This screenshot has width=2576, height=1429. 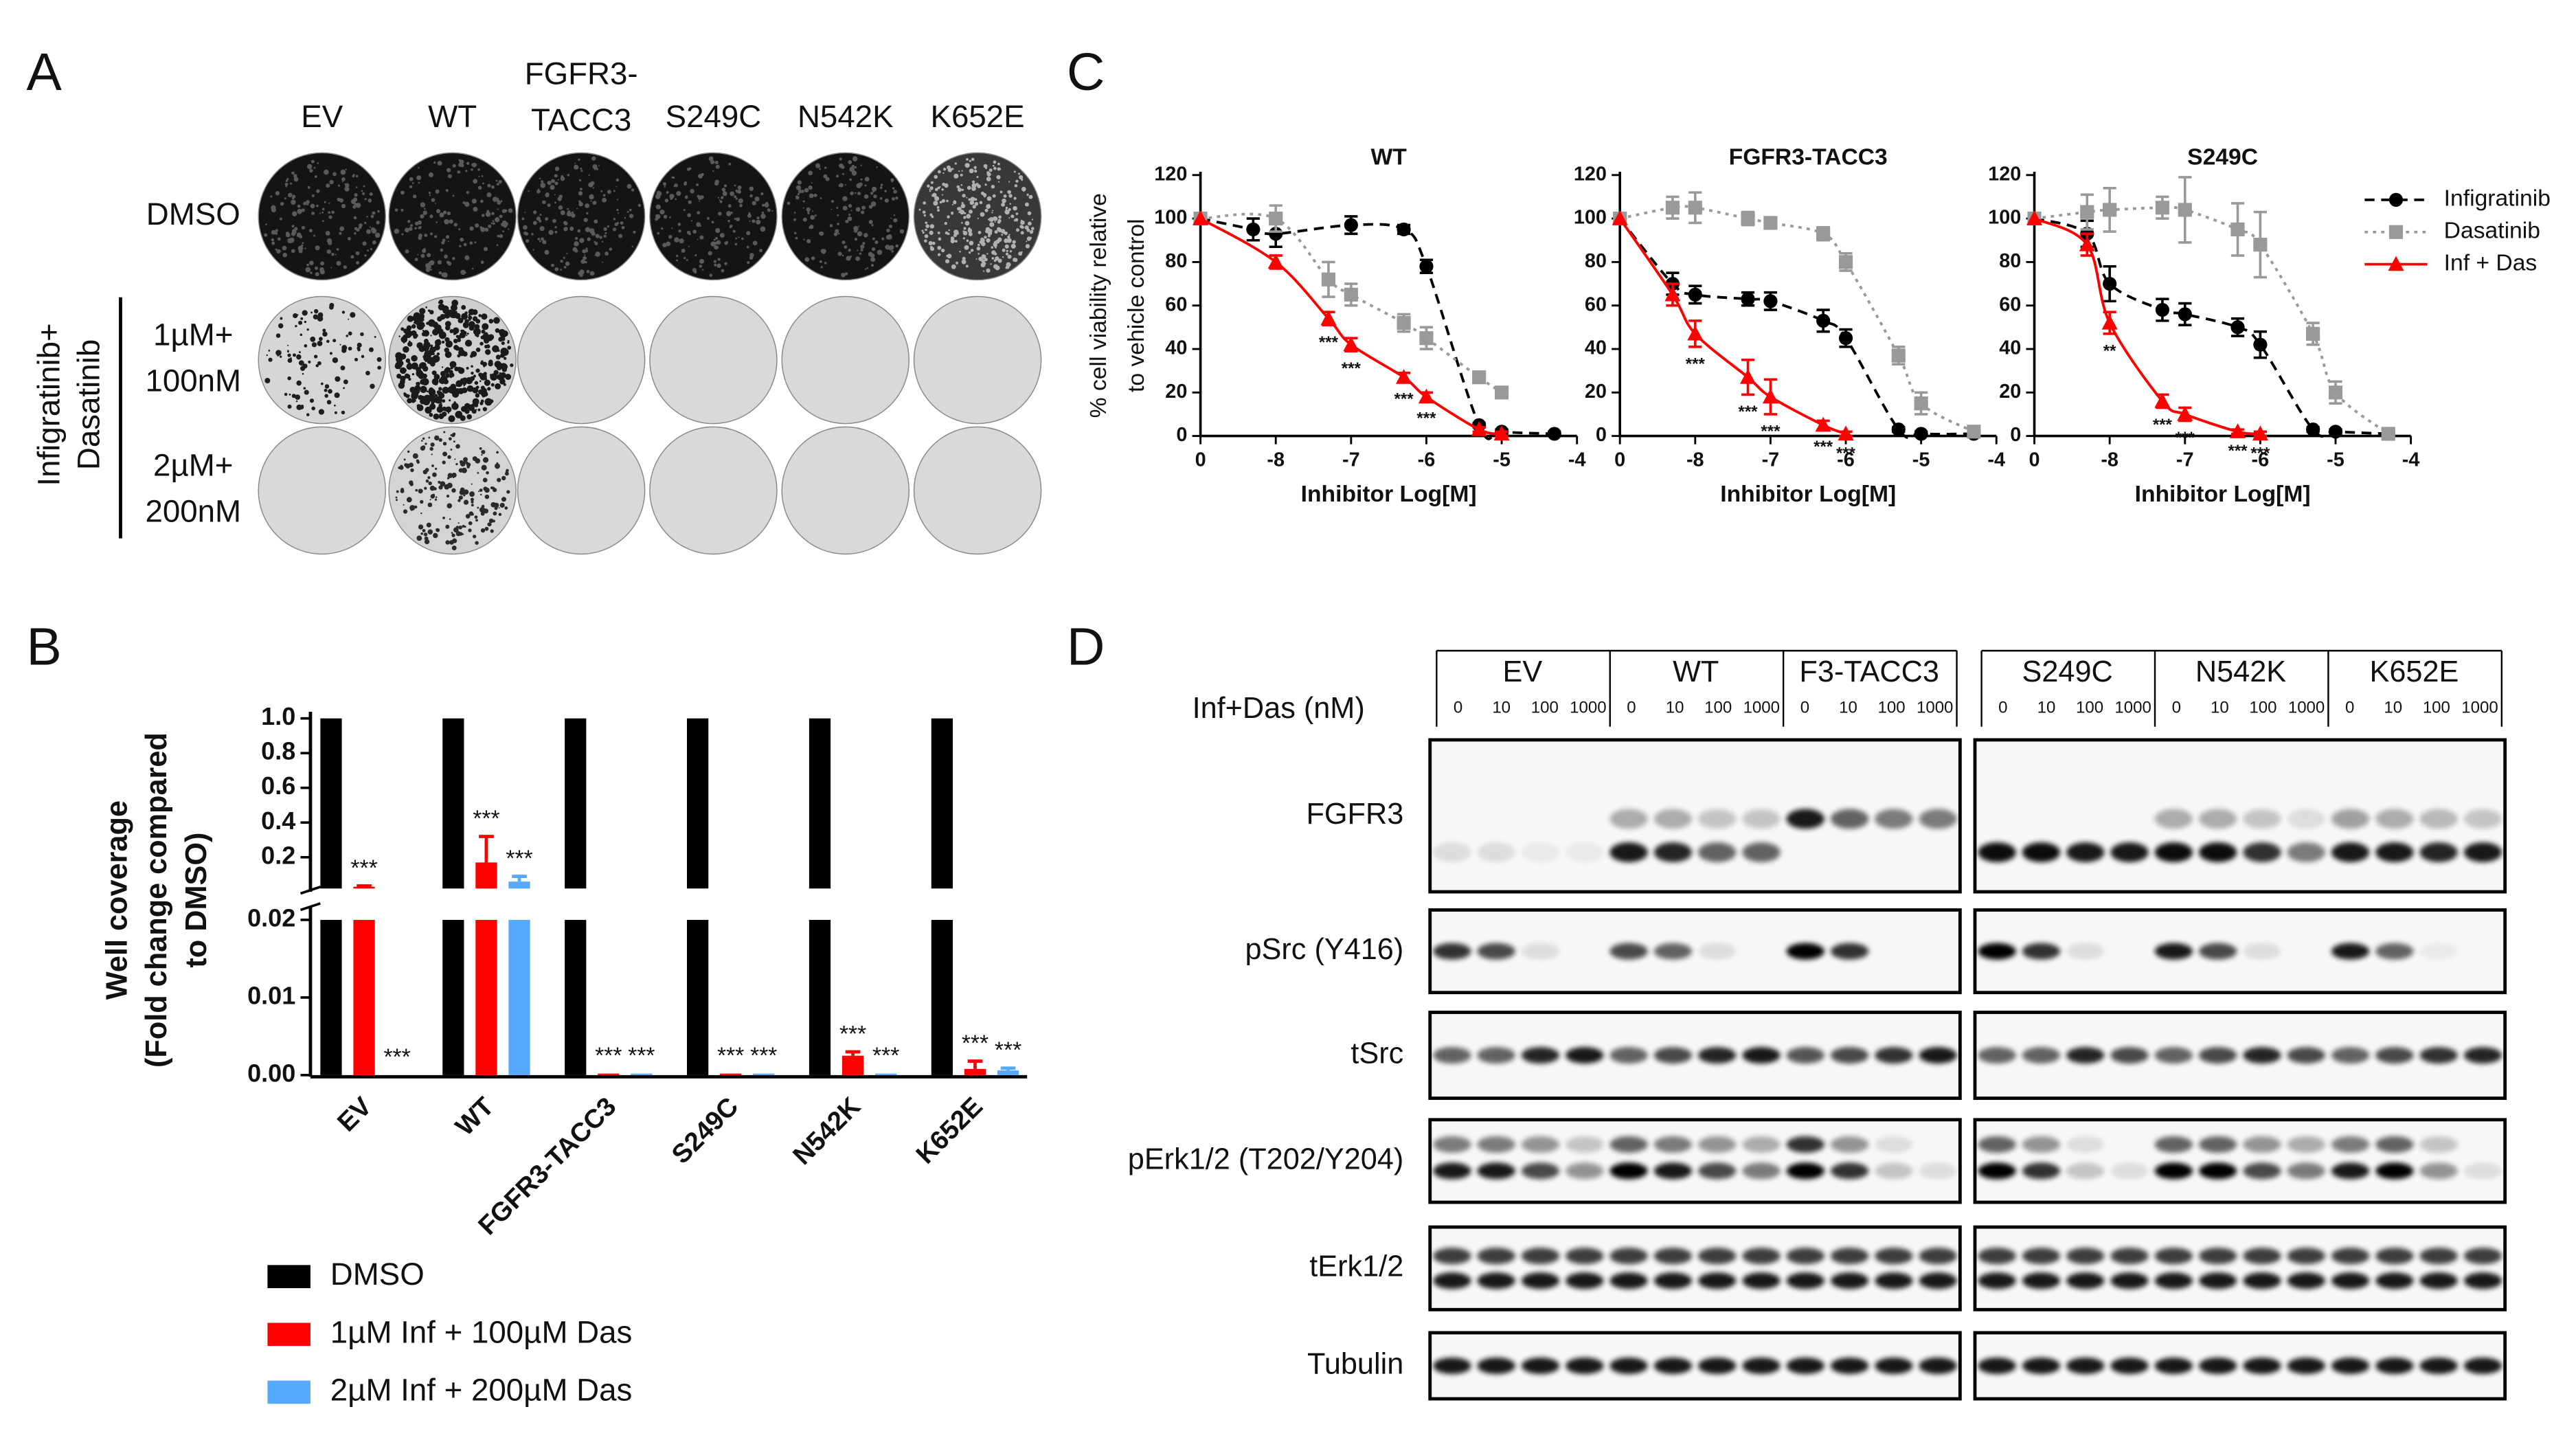 What do you see at coordinates (1324, 949) in the screenshot?
I see `blot-label: pSrc (Y416)` at bounding box center [1324, 949].